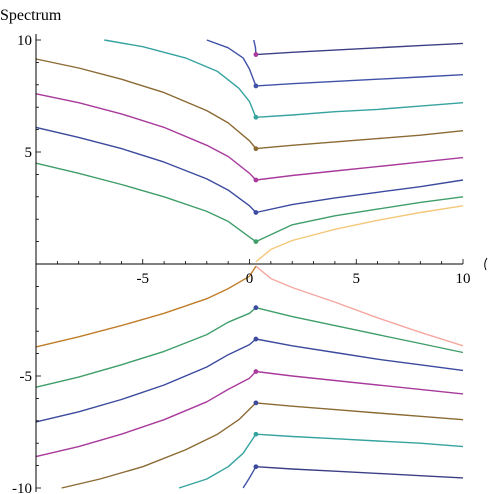 The image size is (488, 494). Describe the element at coordinates (29, 153) in the screenshot. I see `y-tick-label: 5` at that location.